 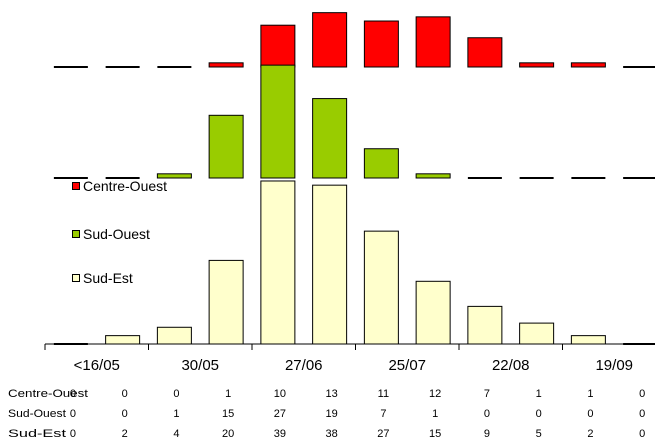 What do you see at coordinates (73, 414) in the screenshot?
I see `table-cell-sud-ouest-0: 0` at bounding box center [73, 414].